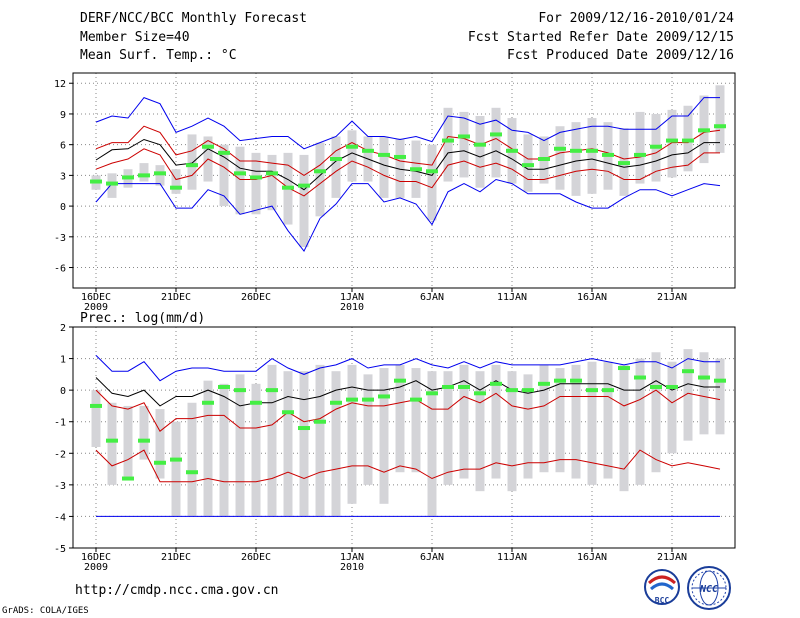 The height and width of the screenshot is (618, 800). What do you see at coordinates (193, 18) in the screenshot?
I see `chart-title: DERF/NCC/BCC Monthly Forecast` at bounding box center [193, 18].